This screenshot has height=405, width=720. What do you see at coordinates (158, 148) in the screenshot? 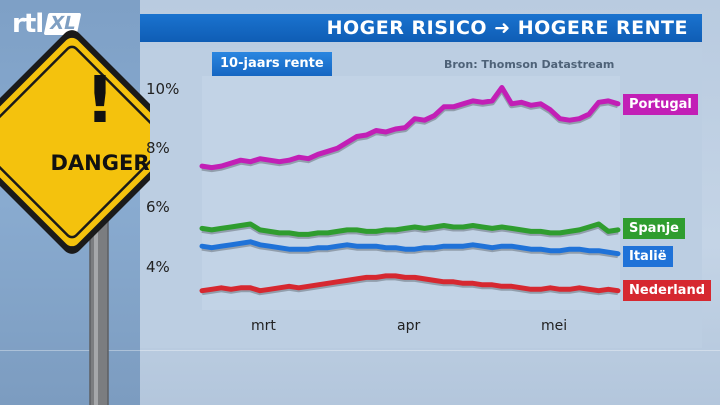
I see `y-tick-label: 8%` at bounding box center [158, 148].